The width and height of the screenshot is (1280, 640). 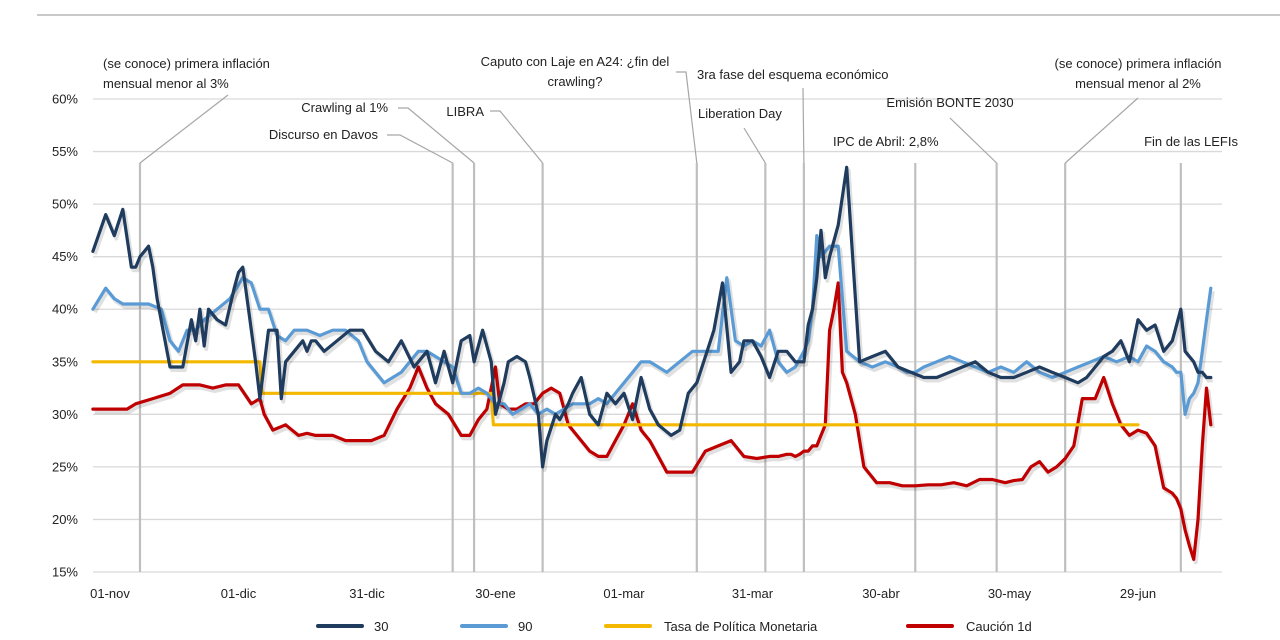 I want to click on annotation-label: Liberation Day, so click(x=740, y=113).